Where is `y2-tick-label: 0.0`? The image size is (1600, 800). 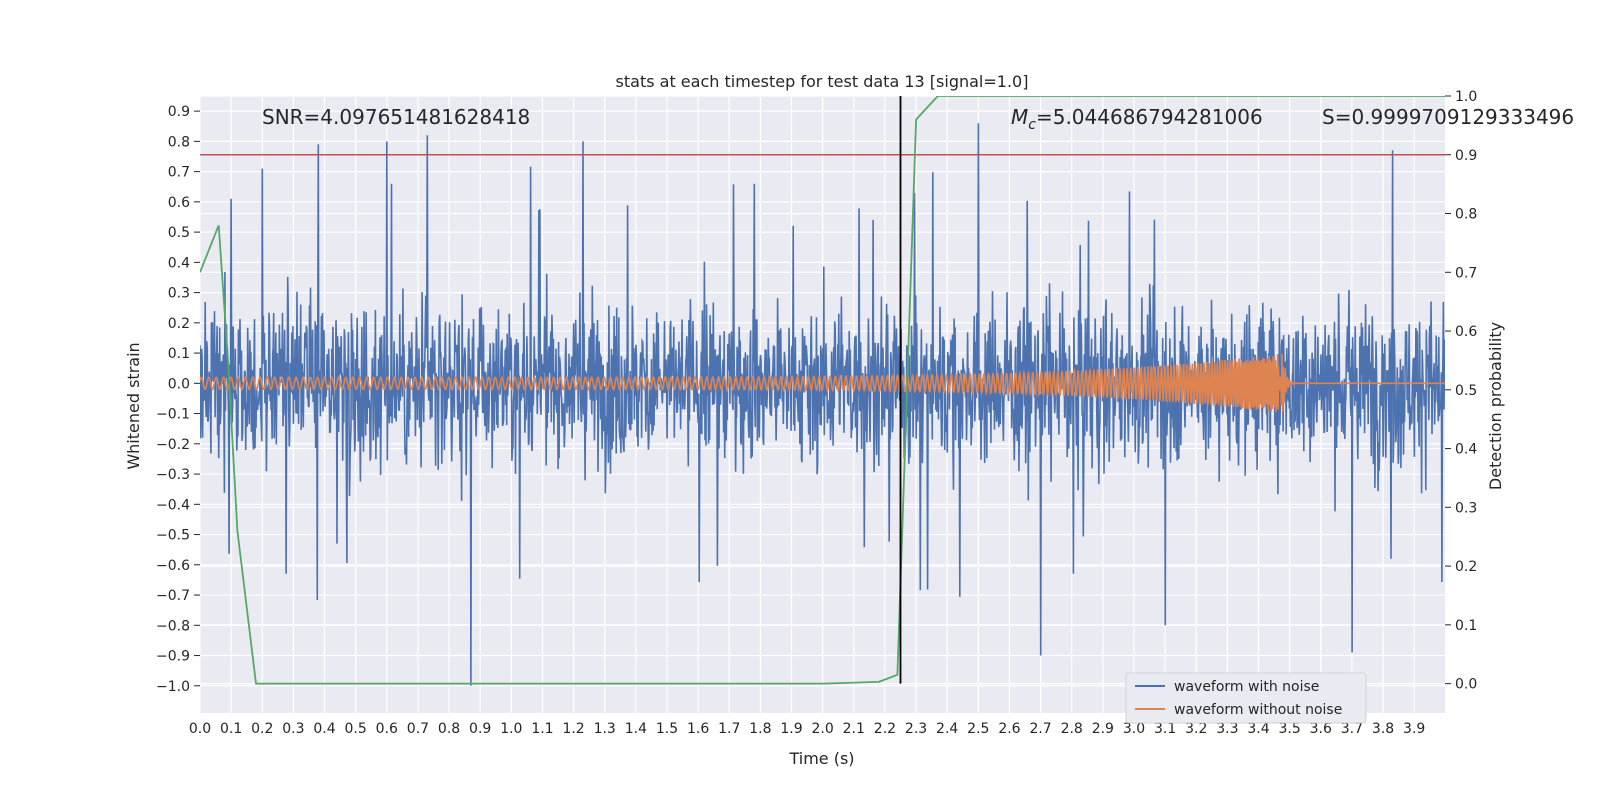
y2-tick-label: 0.0 is located at coordinates (1466, 685).